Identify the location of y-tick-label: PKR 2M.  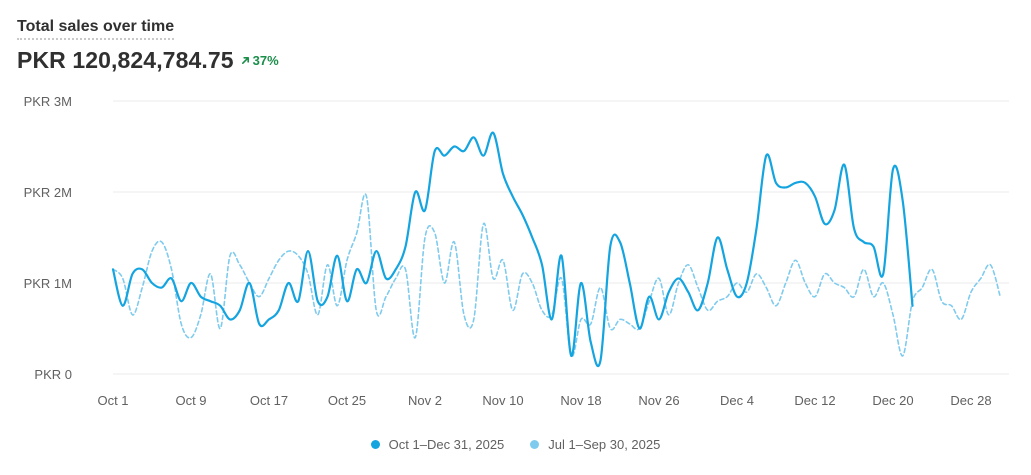
(48, 192).